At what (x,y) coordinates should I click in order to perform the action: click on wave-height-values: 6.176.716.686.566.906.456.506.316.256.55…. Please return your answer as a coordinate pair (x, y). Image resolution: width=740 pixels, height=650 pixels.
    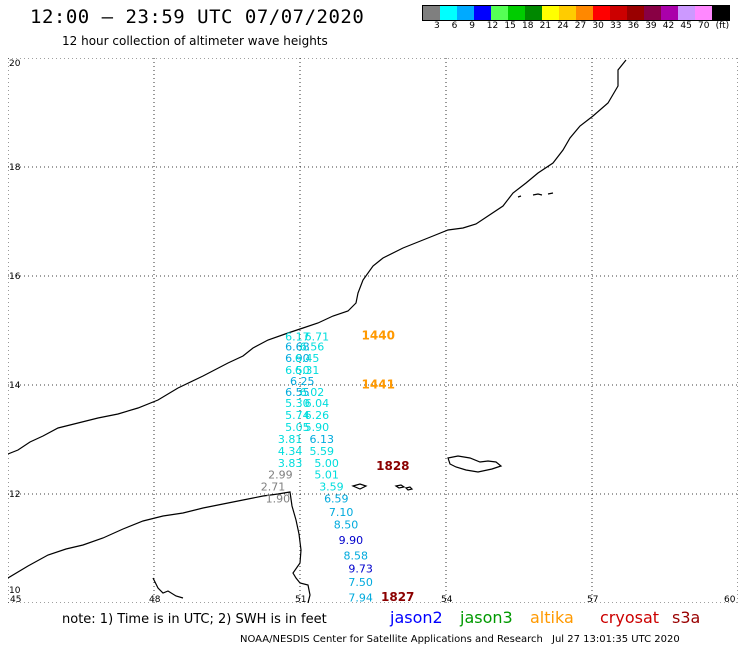
    Looking at the image, I should click on (317, 466).